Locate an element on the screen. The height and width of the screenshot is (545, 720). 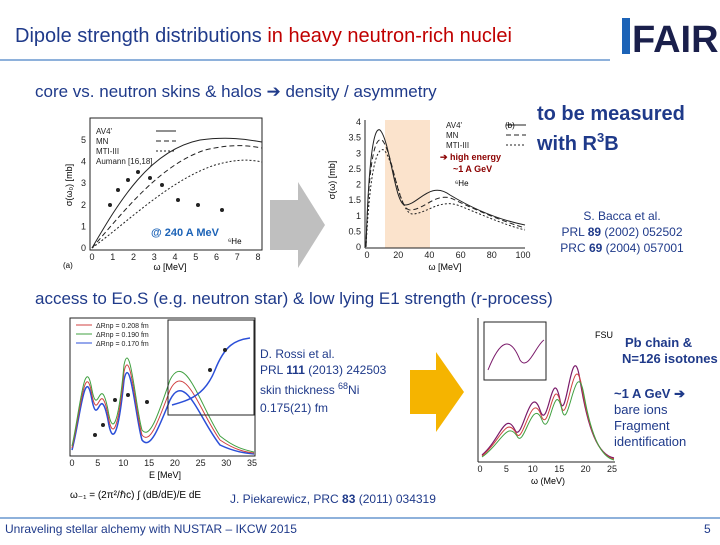
measured: to be measured is located at coordinates (611, 114).